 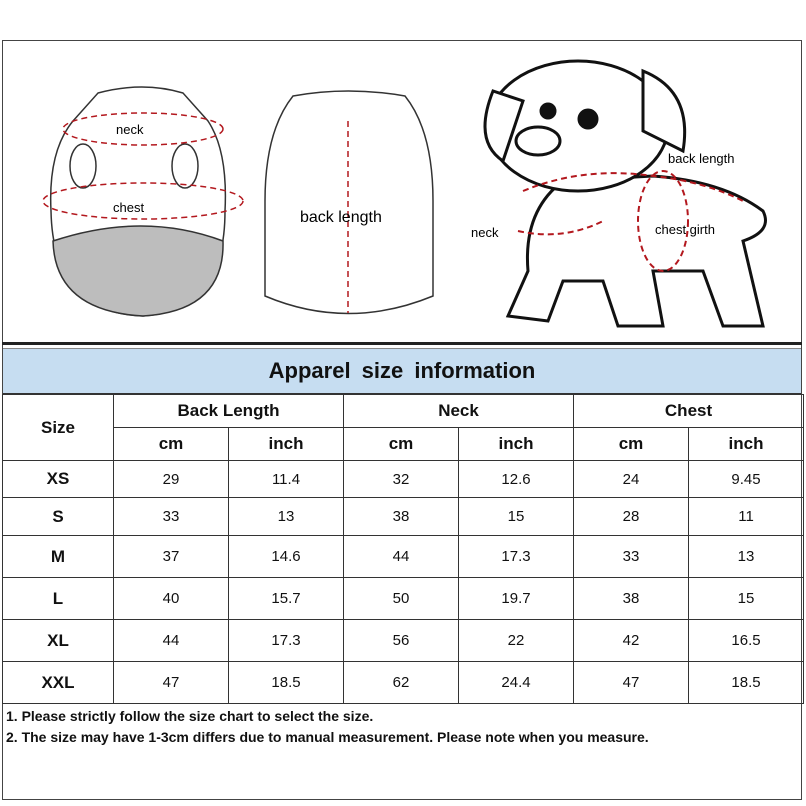 I want to click on size-cell: S, so click(x=58, y=516).